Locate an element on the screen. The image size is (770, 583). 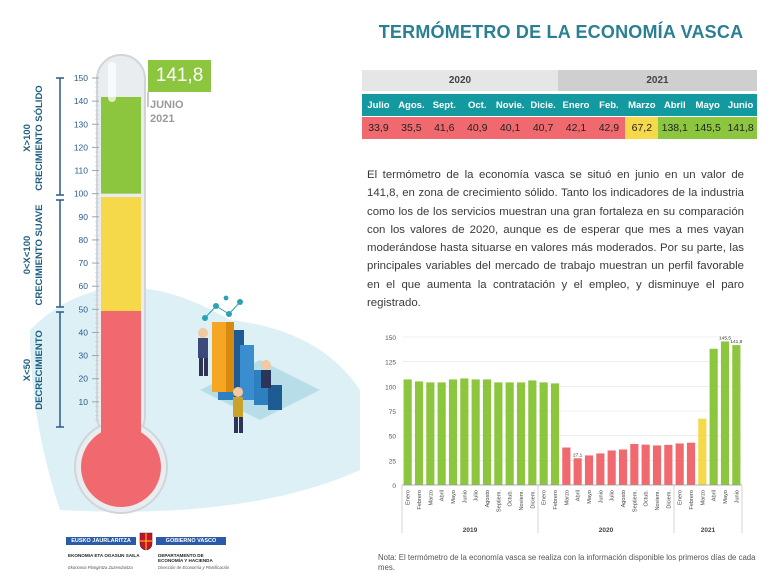
zone-brackets is located at coordinates (60, 252).